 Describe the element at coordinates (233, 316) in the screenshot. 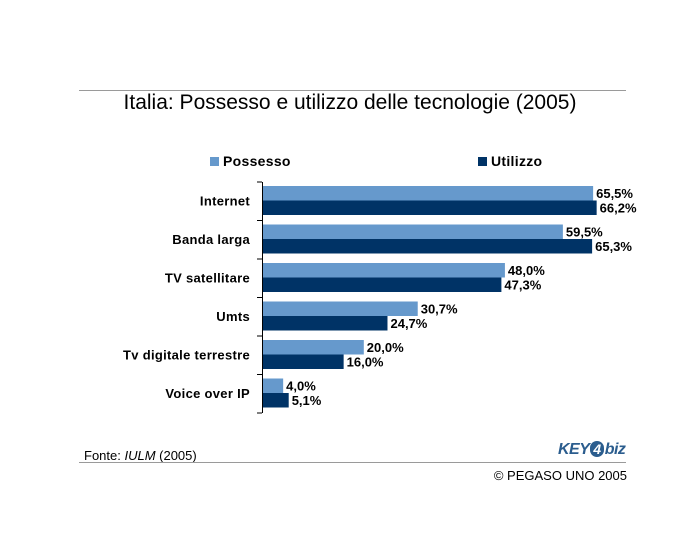

I see `category-label: Umts` at that location.